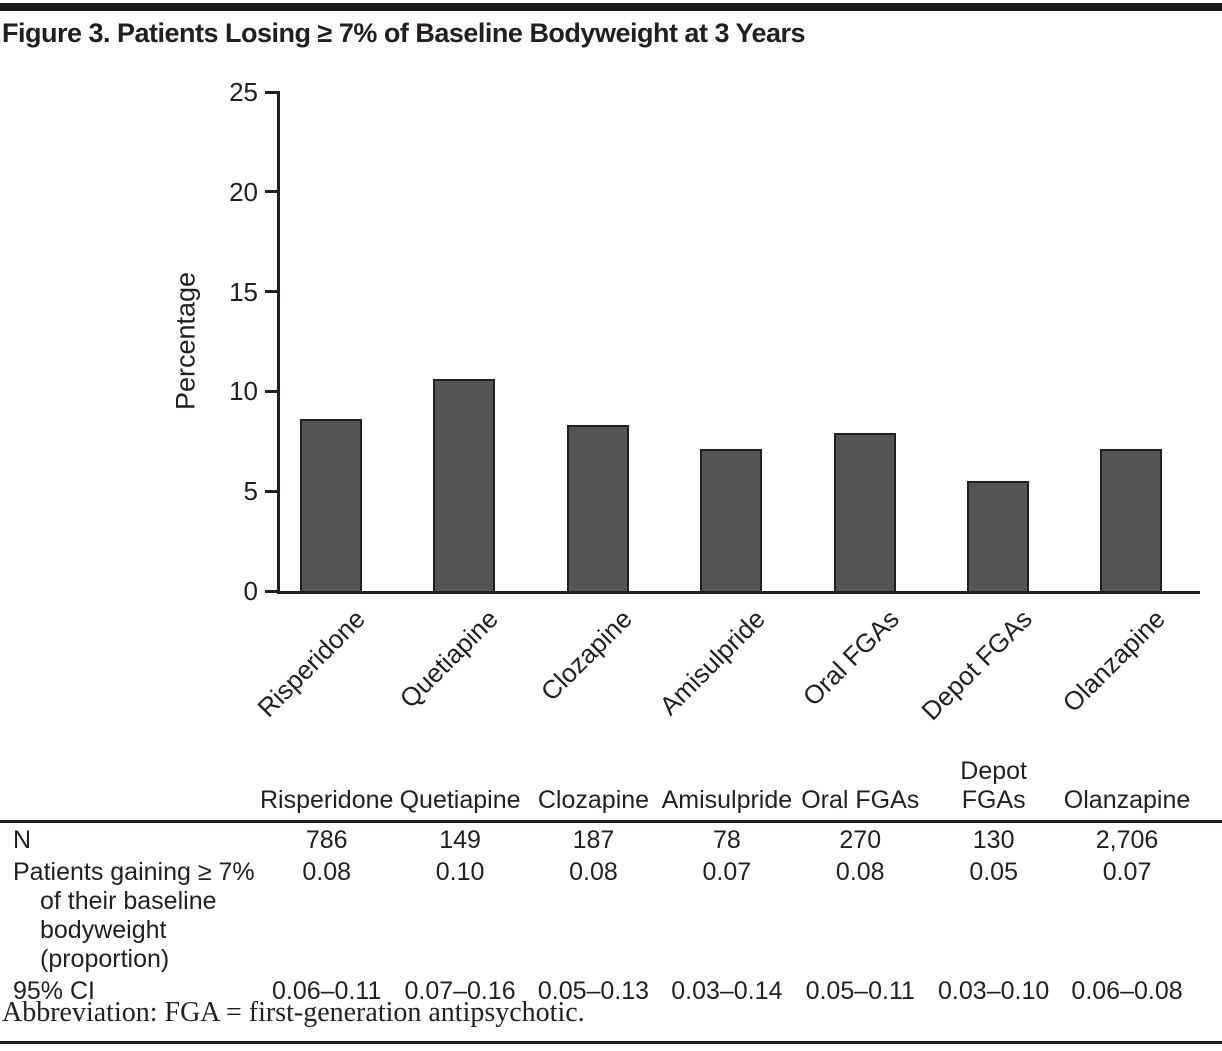 The image size is (1222, 1051). I want to click on column-header: Oral FGAs, so click(860, 800).